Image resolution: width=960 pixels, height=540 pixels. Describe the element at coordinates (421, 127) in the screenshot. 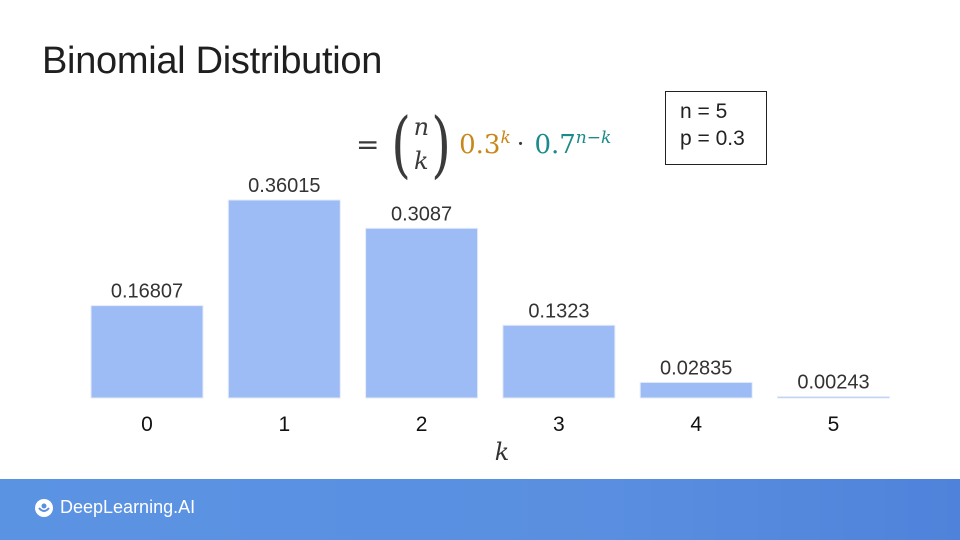

I see `formula-binom-top: n` at that location.